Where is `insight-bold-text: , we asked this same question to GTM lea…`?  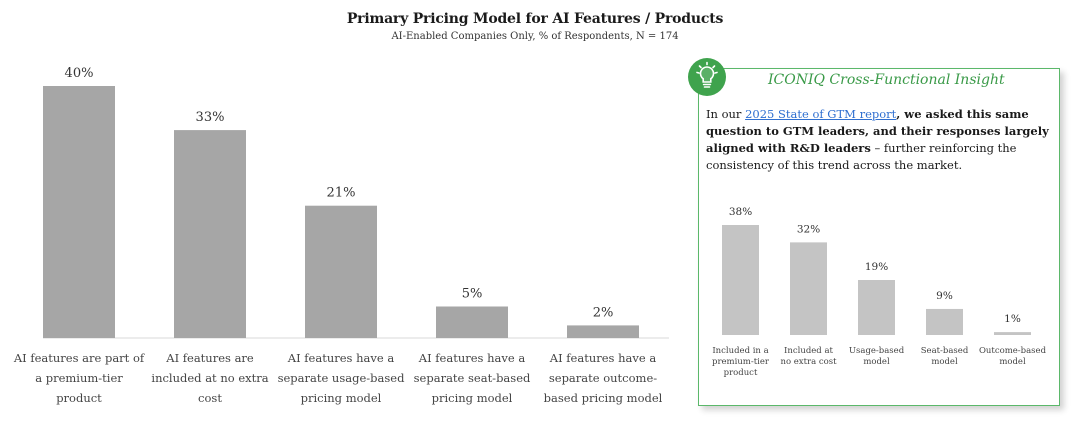
insight-bold-text: , we asked this same question to GTM lea… is located at coordinates (877, 131).